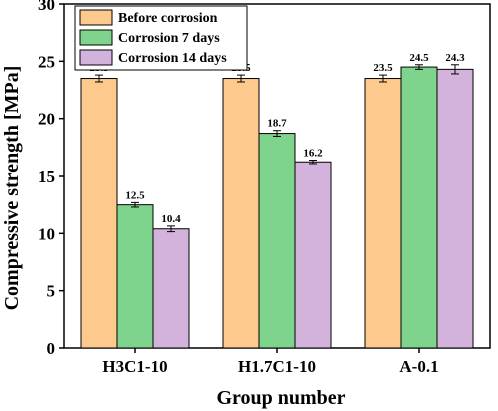 The height and width of the screenshot is (411, 498). Describe the element at coordinates (135, 195) in the screenshot. I see `data-label: 12.5` at that location.